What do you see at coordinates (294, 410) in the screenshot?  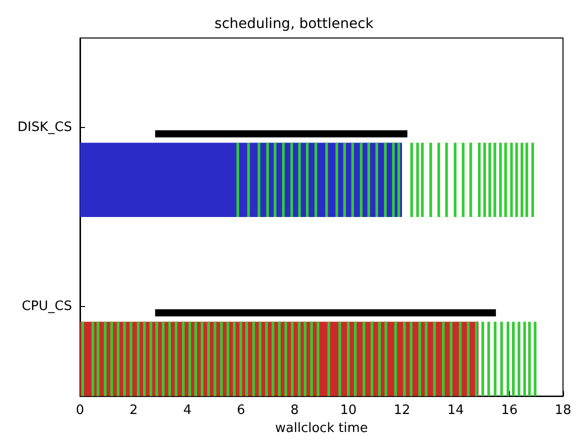 I see `x-tick-label: 8` at bounding box center [294, 410].